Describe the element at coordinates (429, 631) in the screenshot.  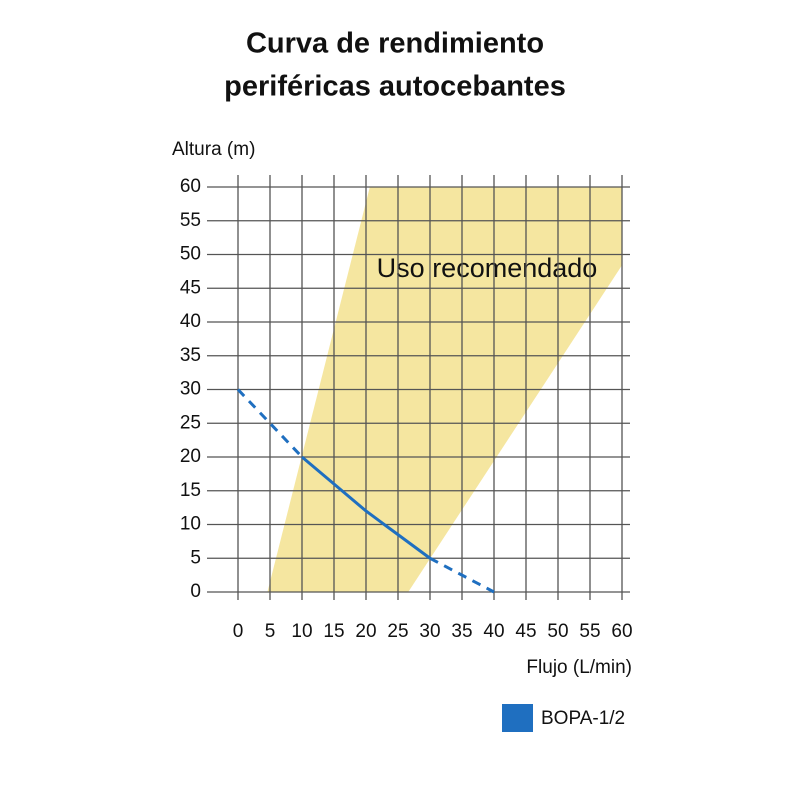
I see `x-tick-label: 30` at that location.